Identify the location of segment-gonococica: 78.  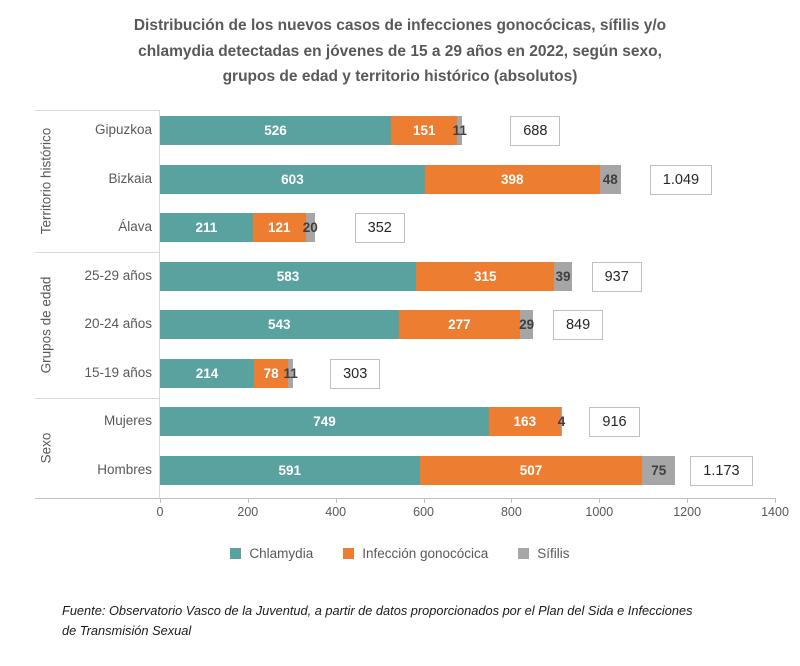
(271, 373).